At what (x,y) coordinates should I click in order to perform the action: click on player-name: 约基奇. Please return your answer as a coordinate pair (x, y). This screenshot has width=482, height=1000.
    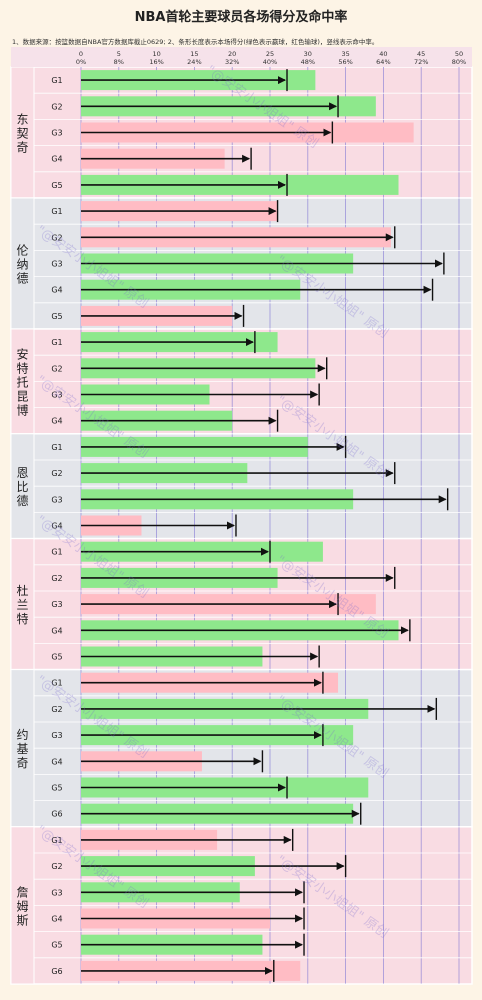
    Looking at the image, I should click on (22, 748).